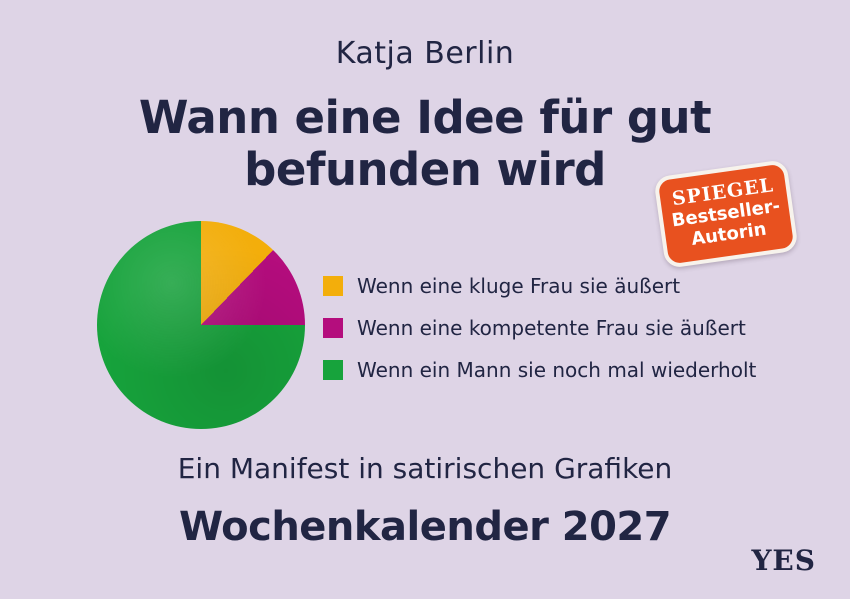 This screenshot has width=850, height=599. What do you see at coordinates (425, 468) in the screenshot?
I see `cover-subtitle: Ein Manifest in satirischen Grafiken` at bounding box center [425, 468].